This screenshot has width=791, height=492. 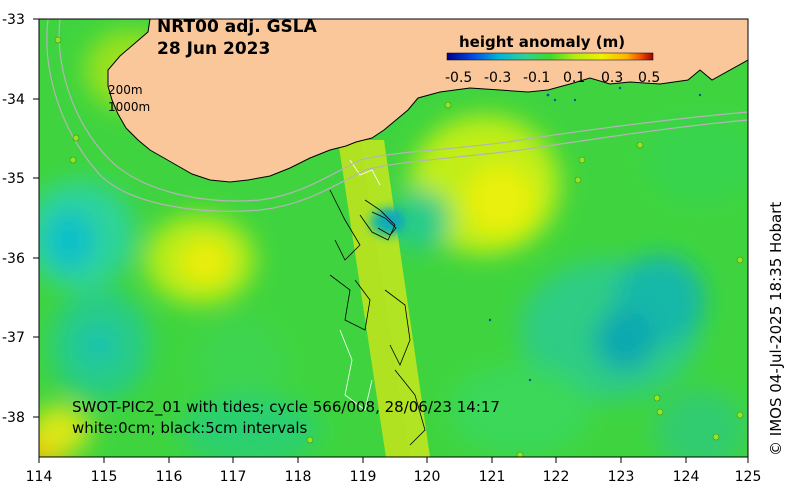 What do you see at coordinates (169, 477) in the screenshot?
I see `x-tick-label: 116` at bounding box center [169, 477].